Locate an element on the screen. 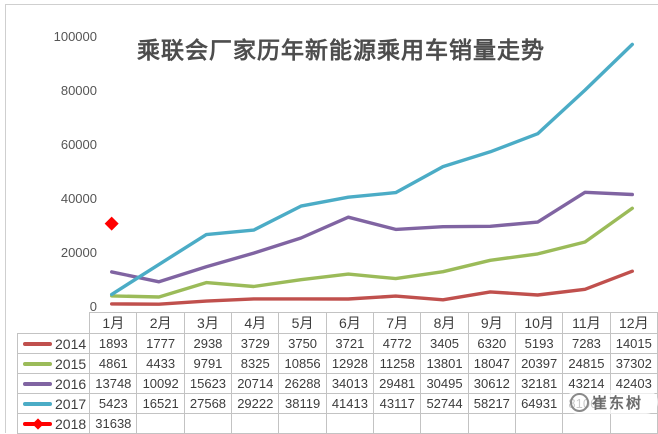  y-axis-tick-40000: 40000 is located at coordinates (78, 198).